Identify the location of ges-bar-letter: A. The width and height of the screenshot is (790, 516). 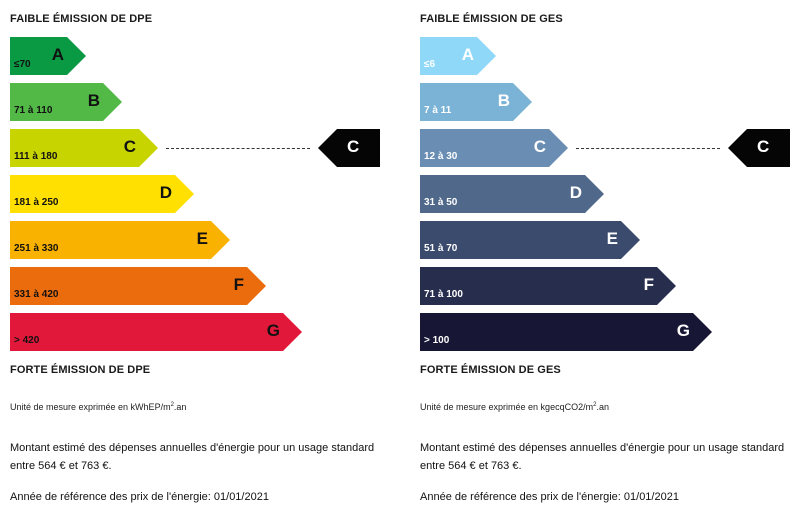
(467, 54).